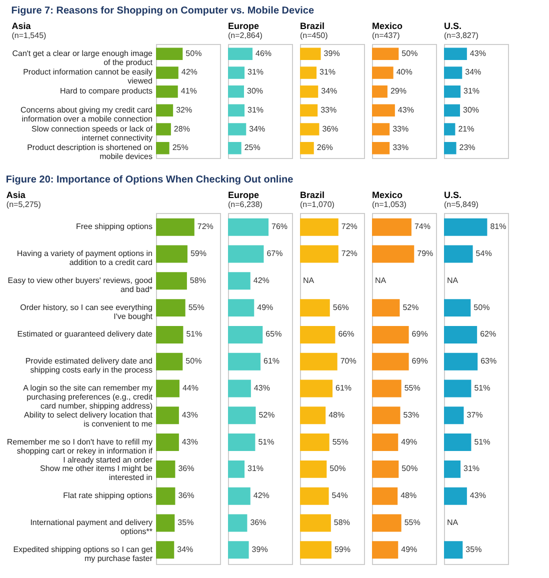  I want to click on chart-subtitle: (n=1,053), so click(389, 204).